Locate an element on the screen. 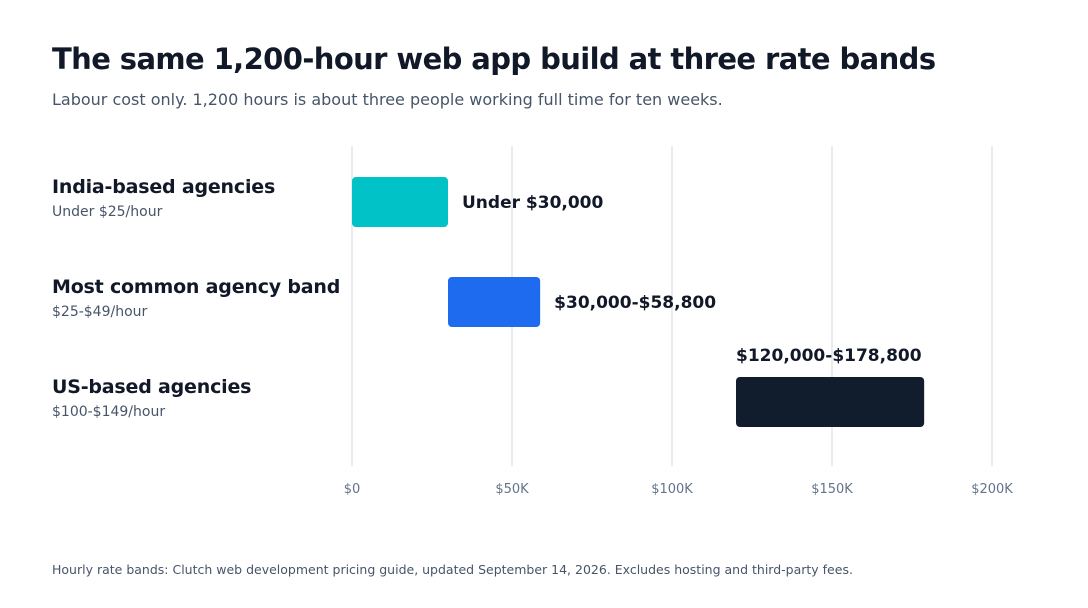 This screenshot has width=1088, height=608. row-rate: $100-$149/hour is located at coordinates (109, 412).